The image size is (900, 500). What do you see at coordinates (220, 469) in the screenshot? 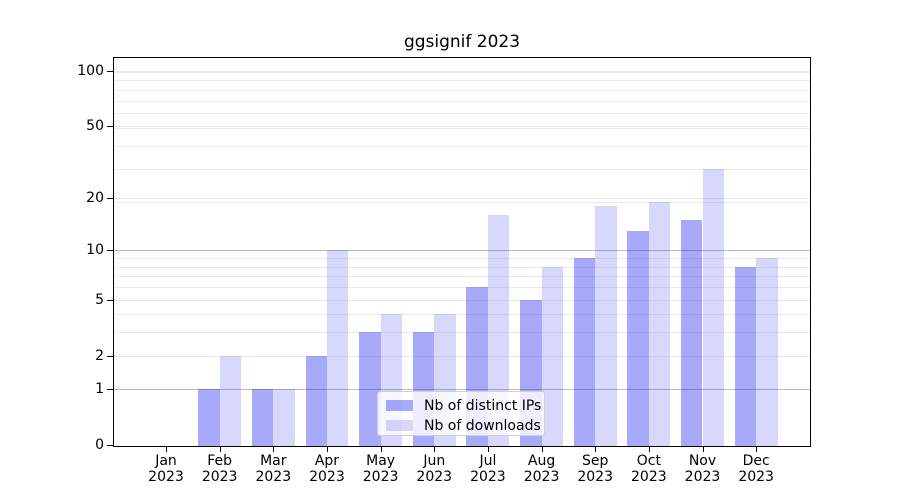
I see `x-tick-label: Feb 2023` at bounding box center [220, 469].